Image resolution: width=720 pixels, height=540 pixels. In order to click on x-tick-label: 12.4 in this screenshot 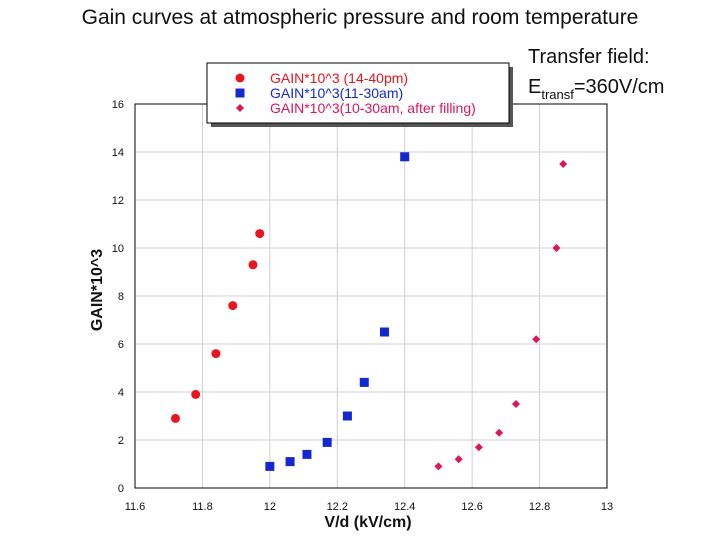, I will do `click(404, 507)`.